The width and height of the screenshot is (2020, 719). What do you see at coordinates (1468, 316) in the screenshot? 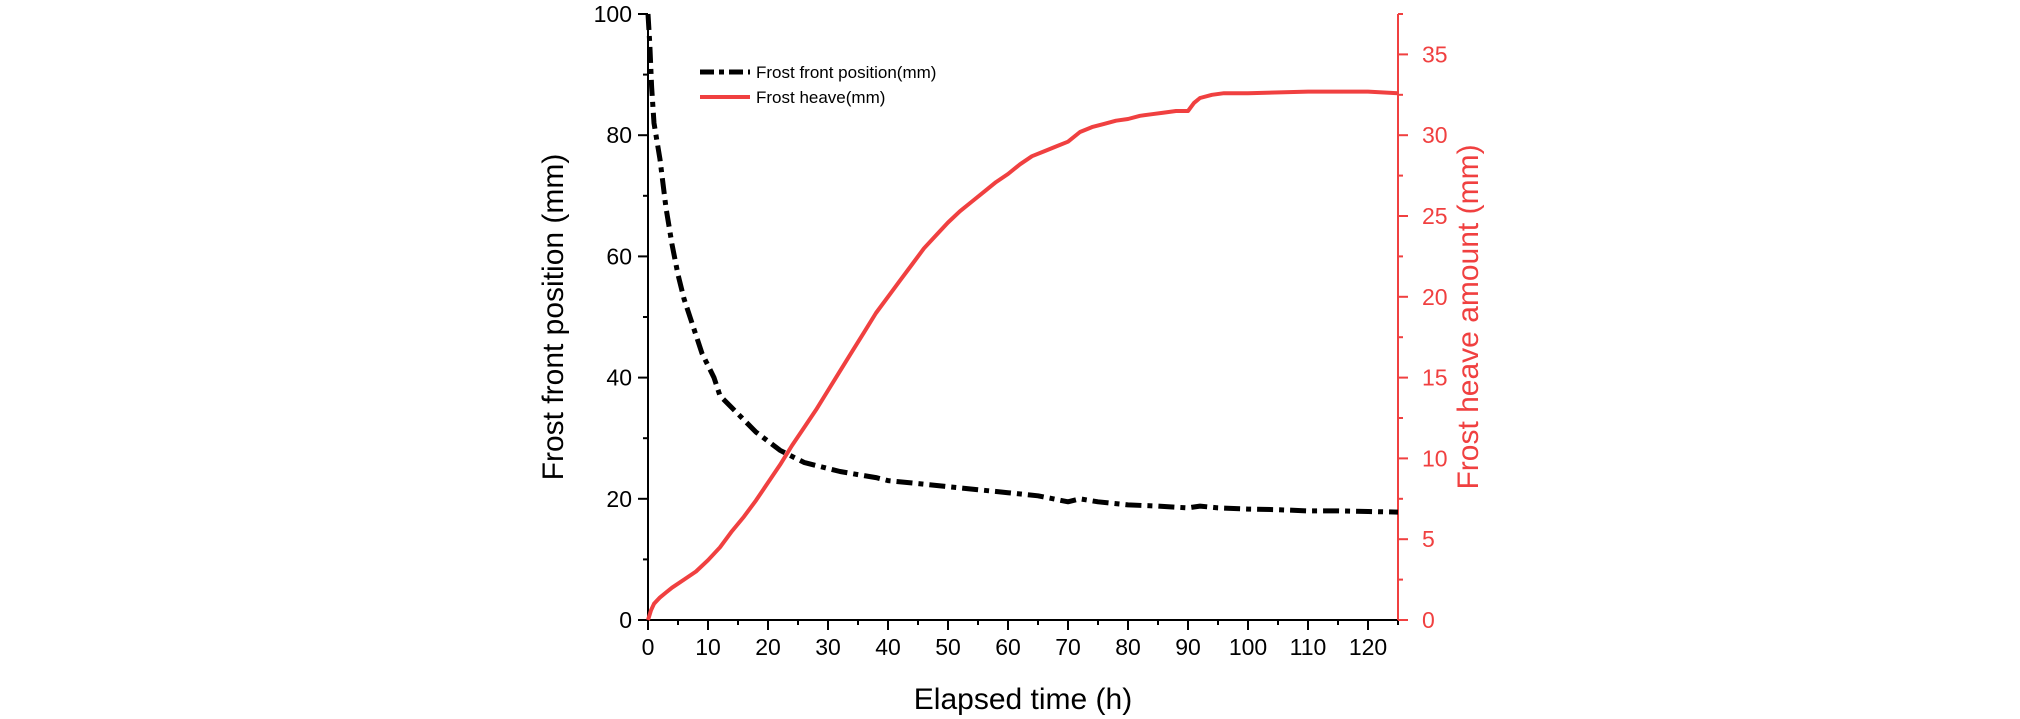
I see `right-y-axis-title: Frost heave amount (mm)` at bounding box center [1468, 316].